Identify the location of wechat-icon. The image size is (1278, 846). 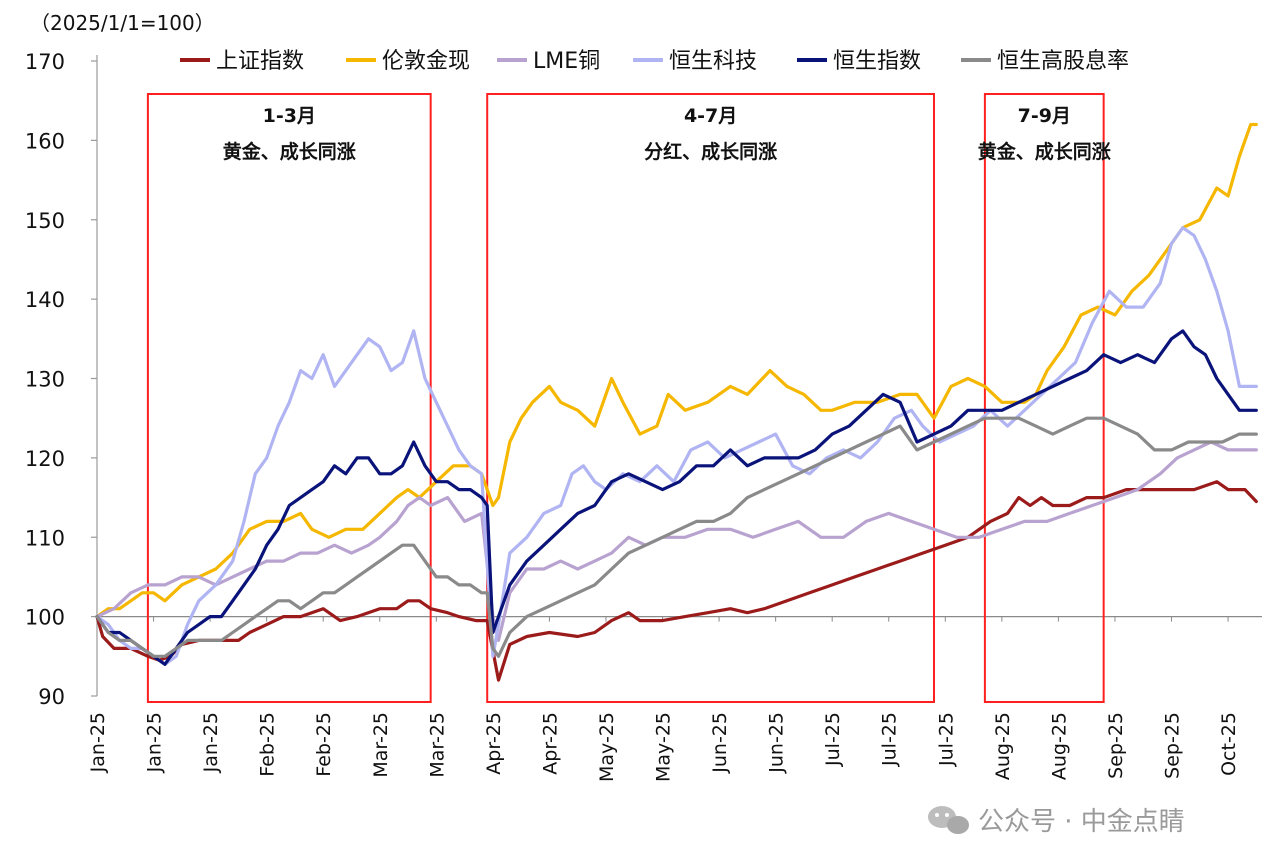
(948, 820).